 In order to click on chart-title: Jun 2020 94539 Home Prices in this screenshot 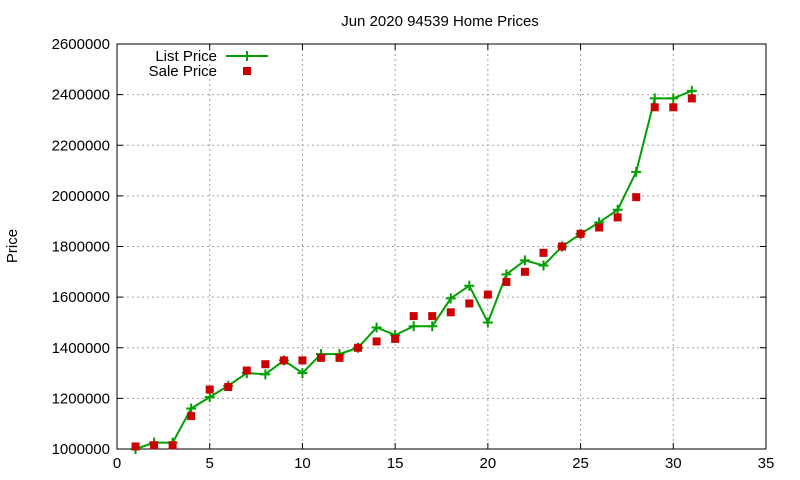, I will do `click(440, 21)`.